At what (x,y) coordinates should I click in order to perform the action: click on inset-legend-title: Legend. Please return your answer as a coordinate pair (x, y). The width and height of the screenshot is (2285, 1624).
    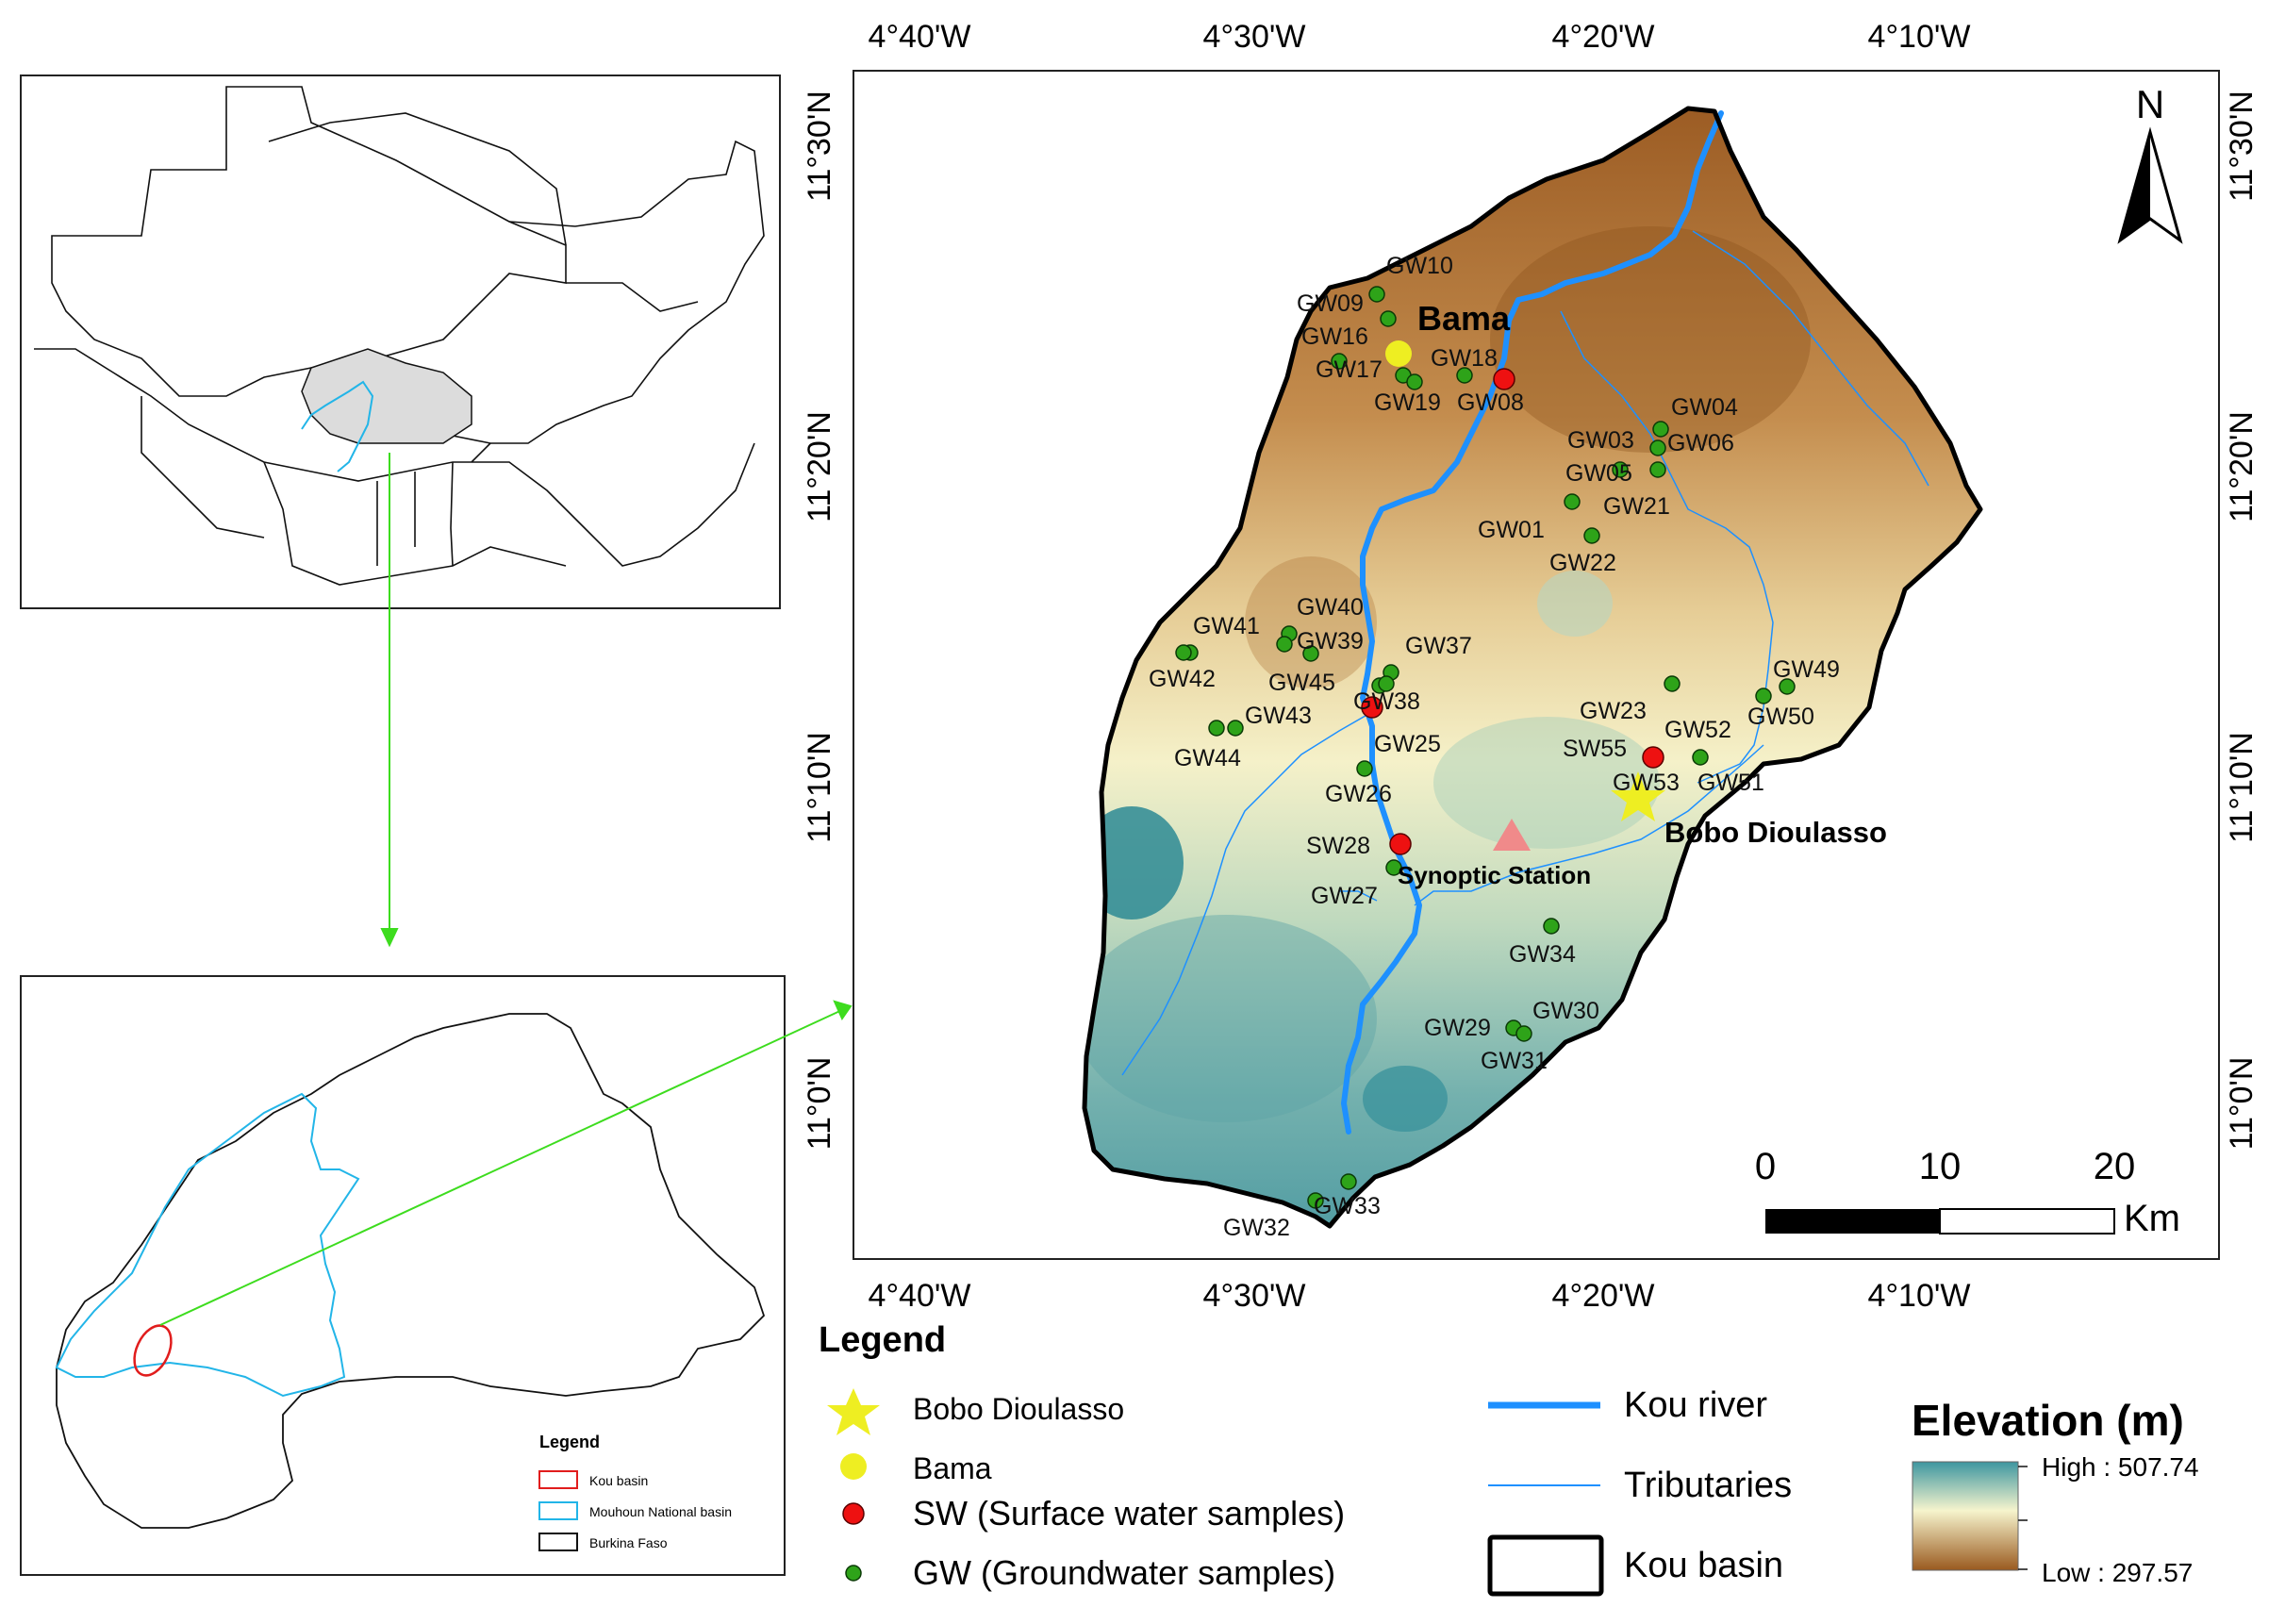
    Looking at the image, I should click on (570, 1442).